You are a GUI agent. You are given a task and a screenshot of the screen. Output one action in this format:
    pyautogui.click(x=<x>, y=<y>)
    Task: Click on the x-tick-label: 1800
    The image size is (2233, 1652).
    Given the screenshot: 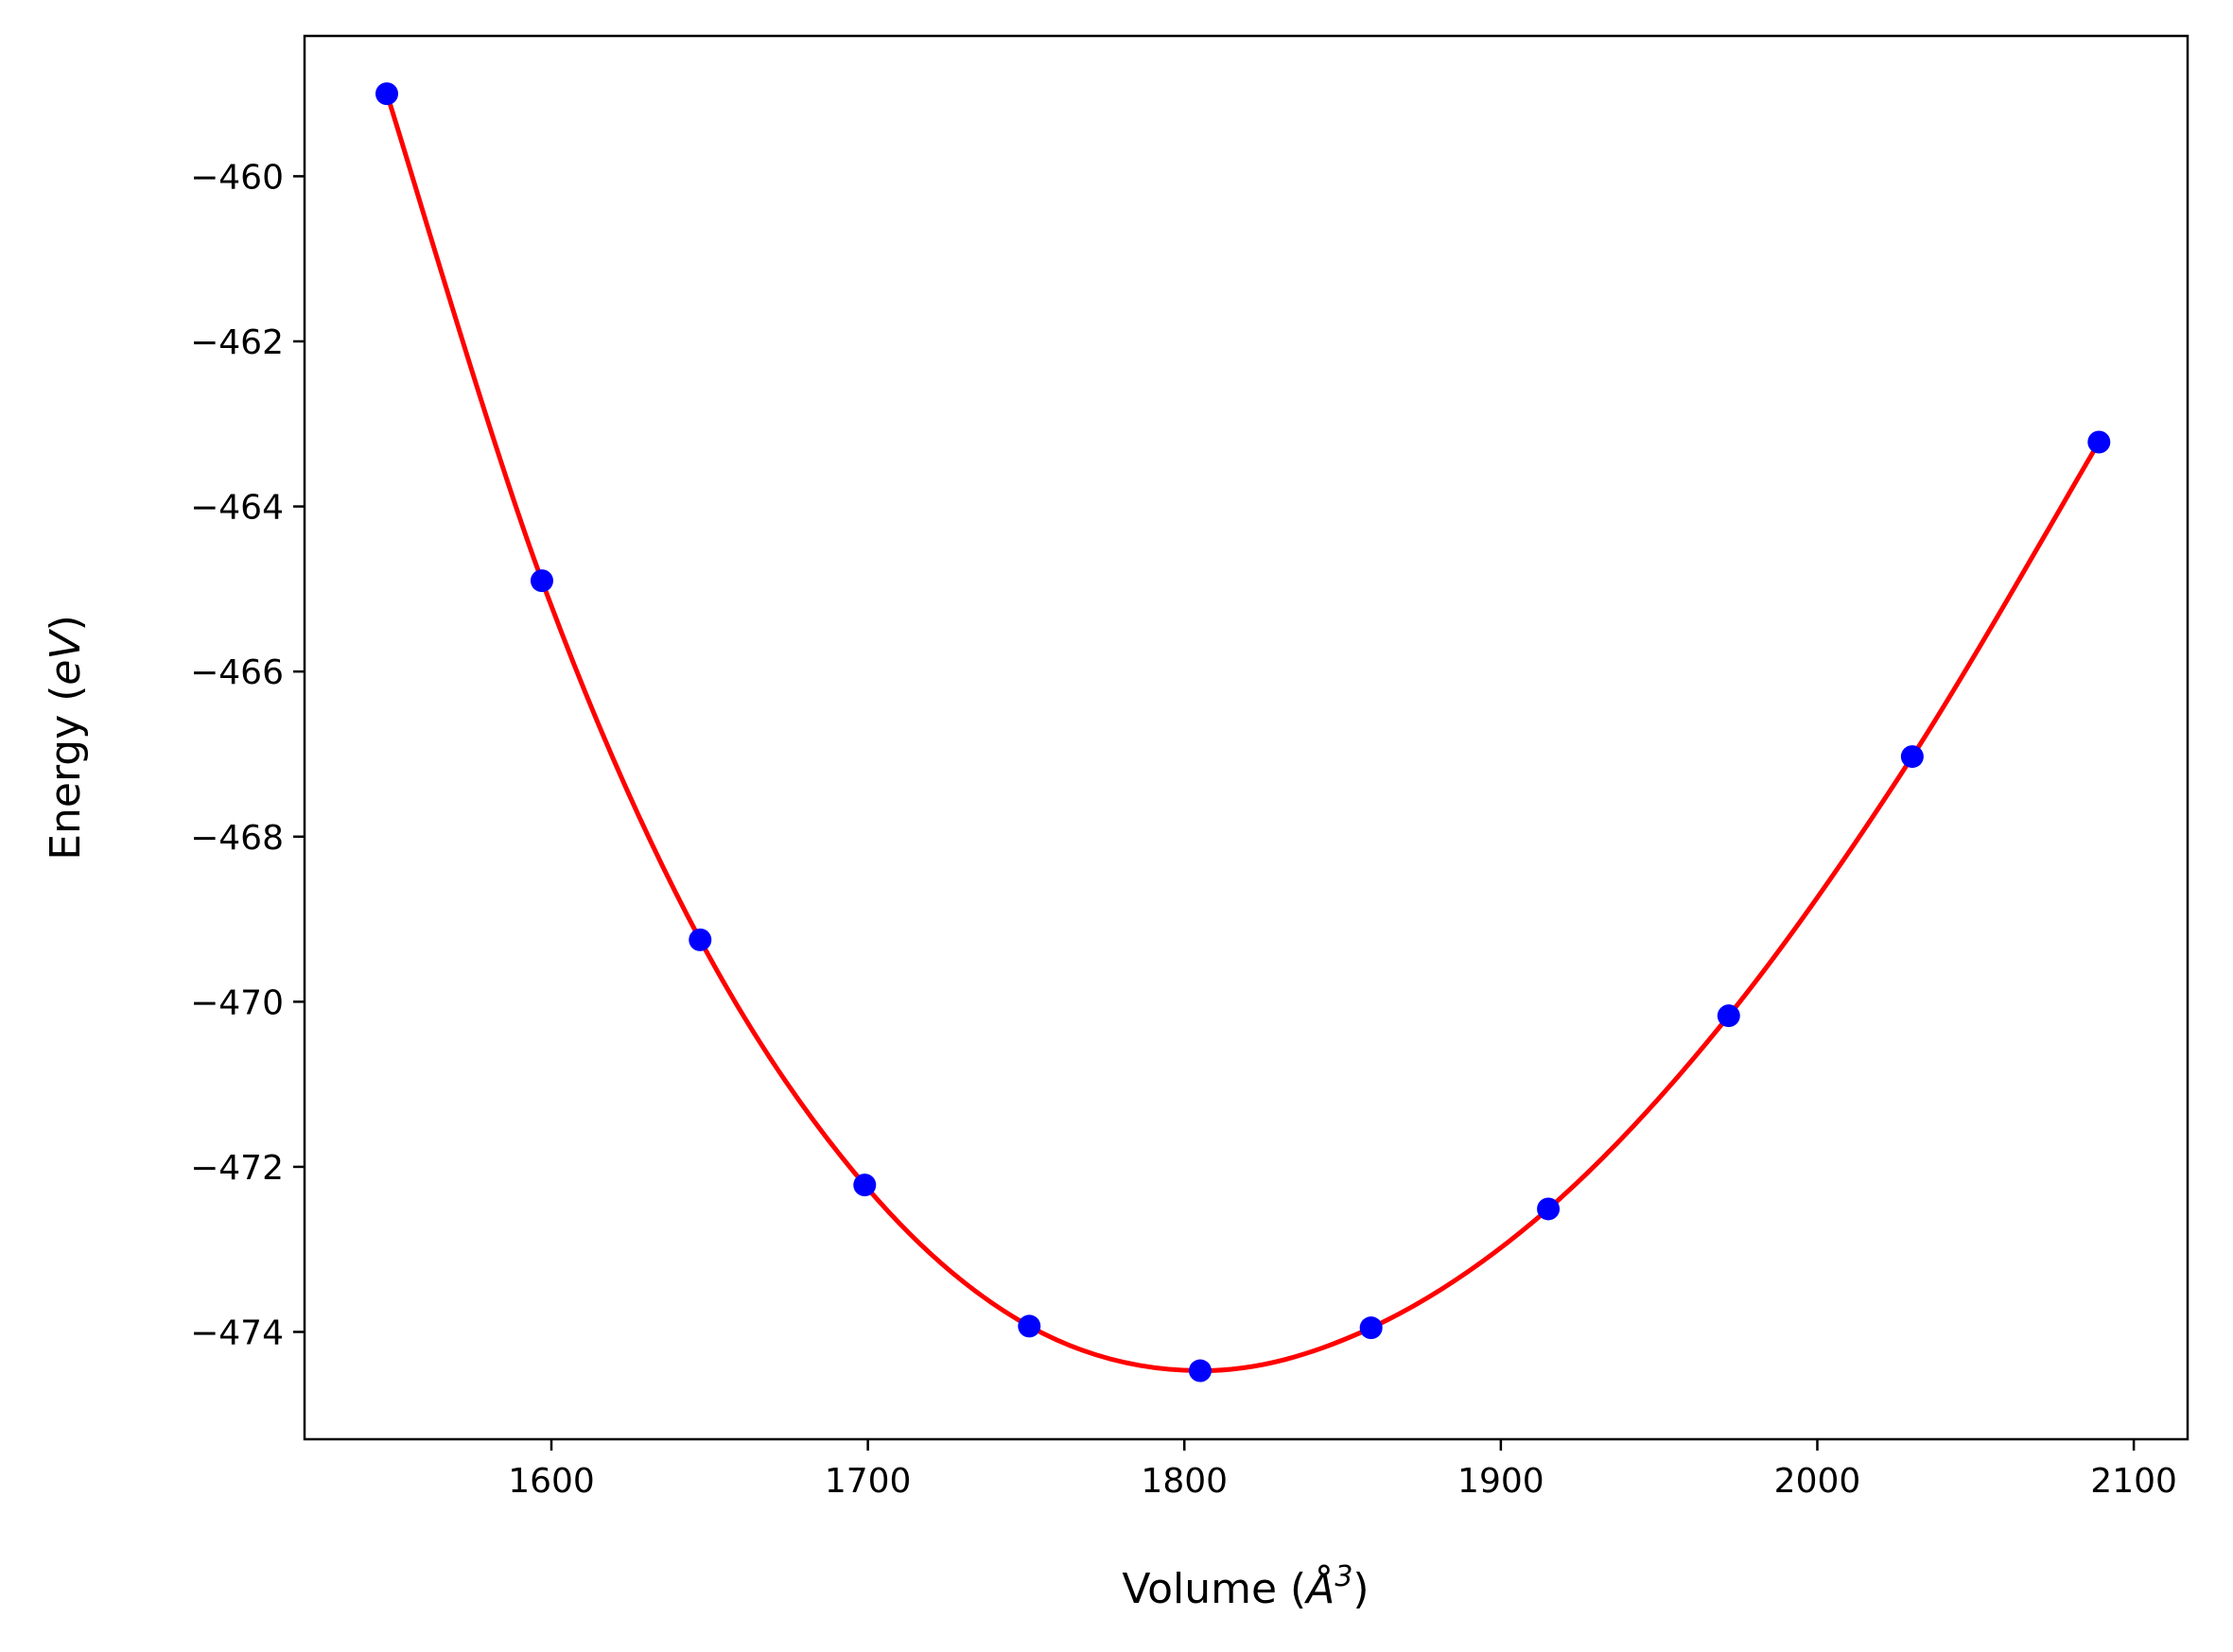 What is the action you would take?
    pyautogui.click(x=1184, y=1482)
    